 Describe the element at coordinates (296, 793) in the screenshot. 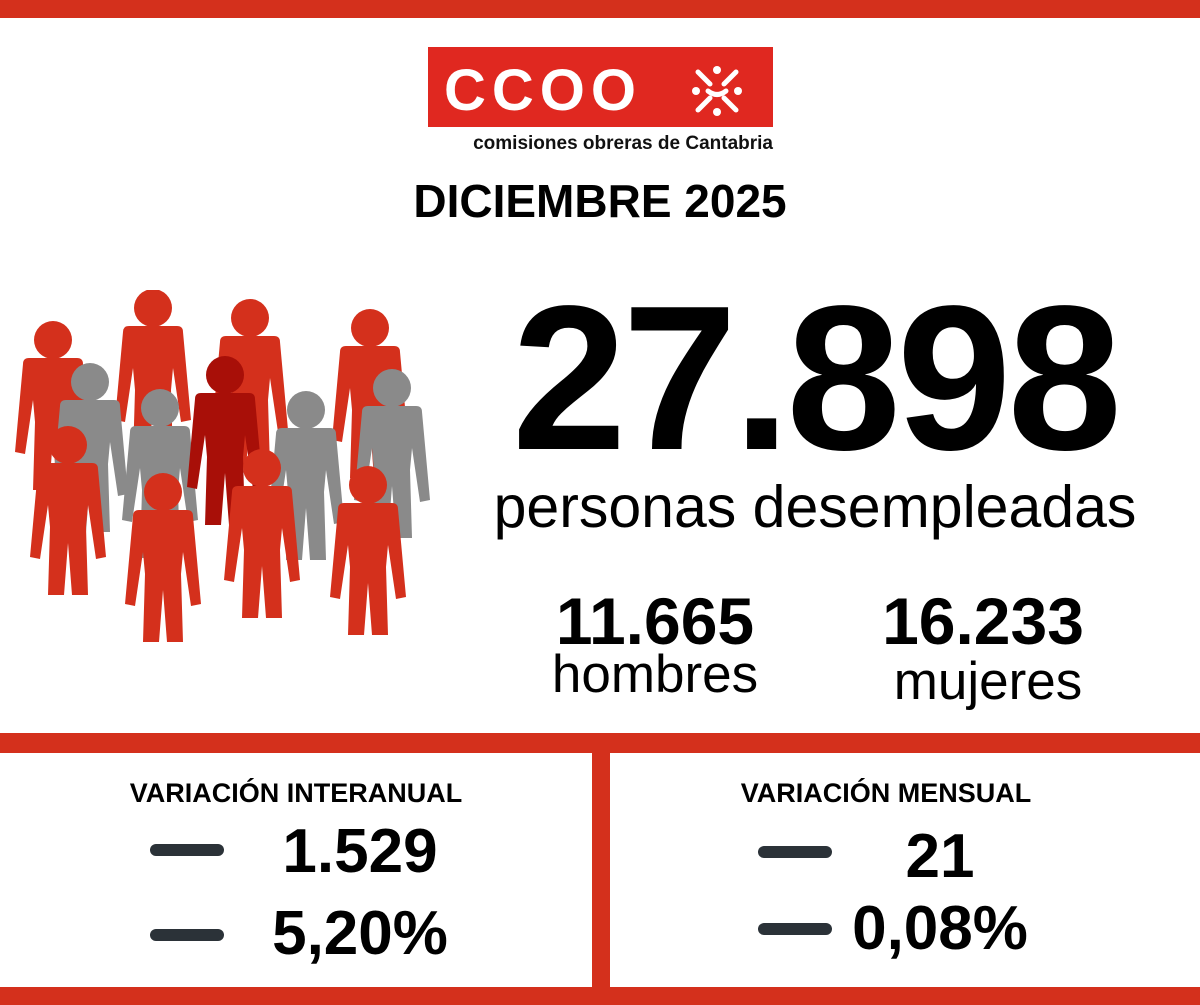

I see `interannual-heading: VARIACIÓN INTERANUAL` at that location.